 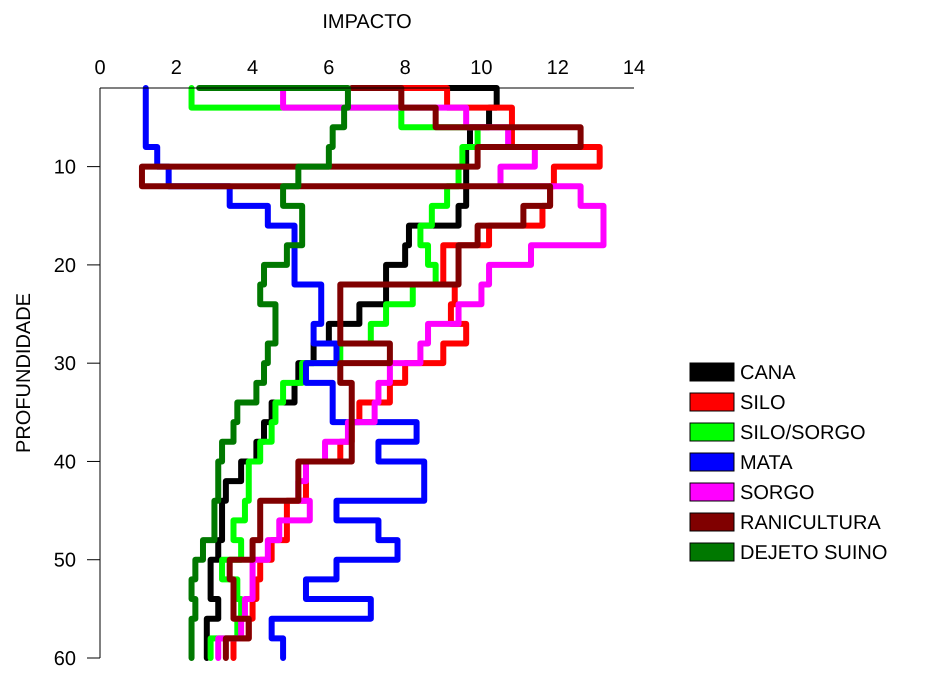 I want to click on legend-label: SILO/SORGO, so click(x=803, y=433).